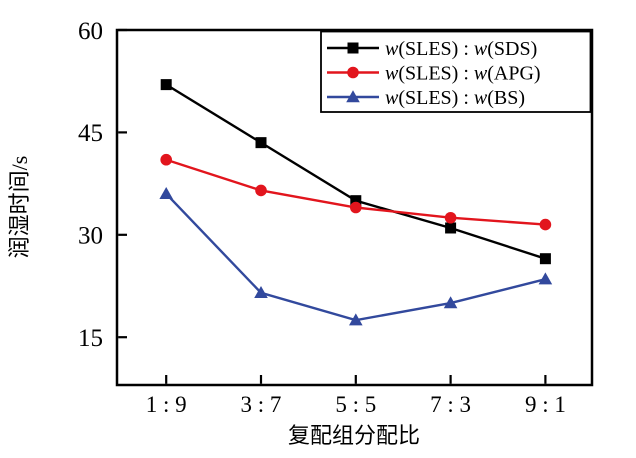  Describe the element at coordinates (463, 74) in the screenshot. I see `legend-item-label-1: w(SLES) : w(APG)` at that location.